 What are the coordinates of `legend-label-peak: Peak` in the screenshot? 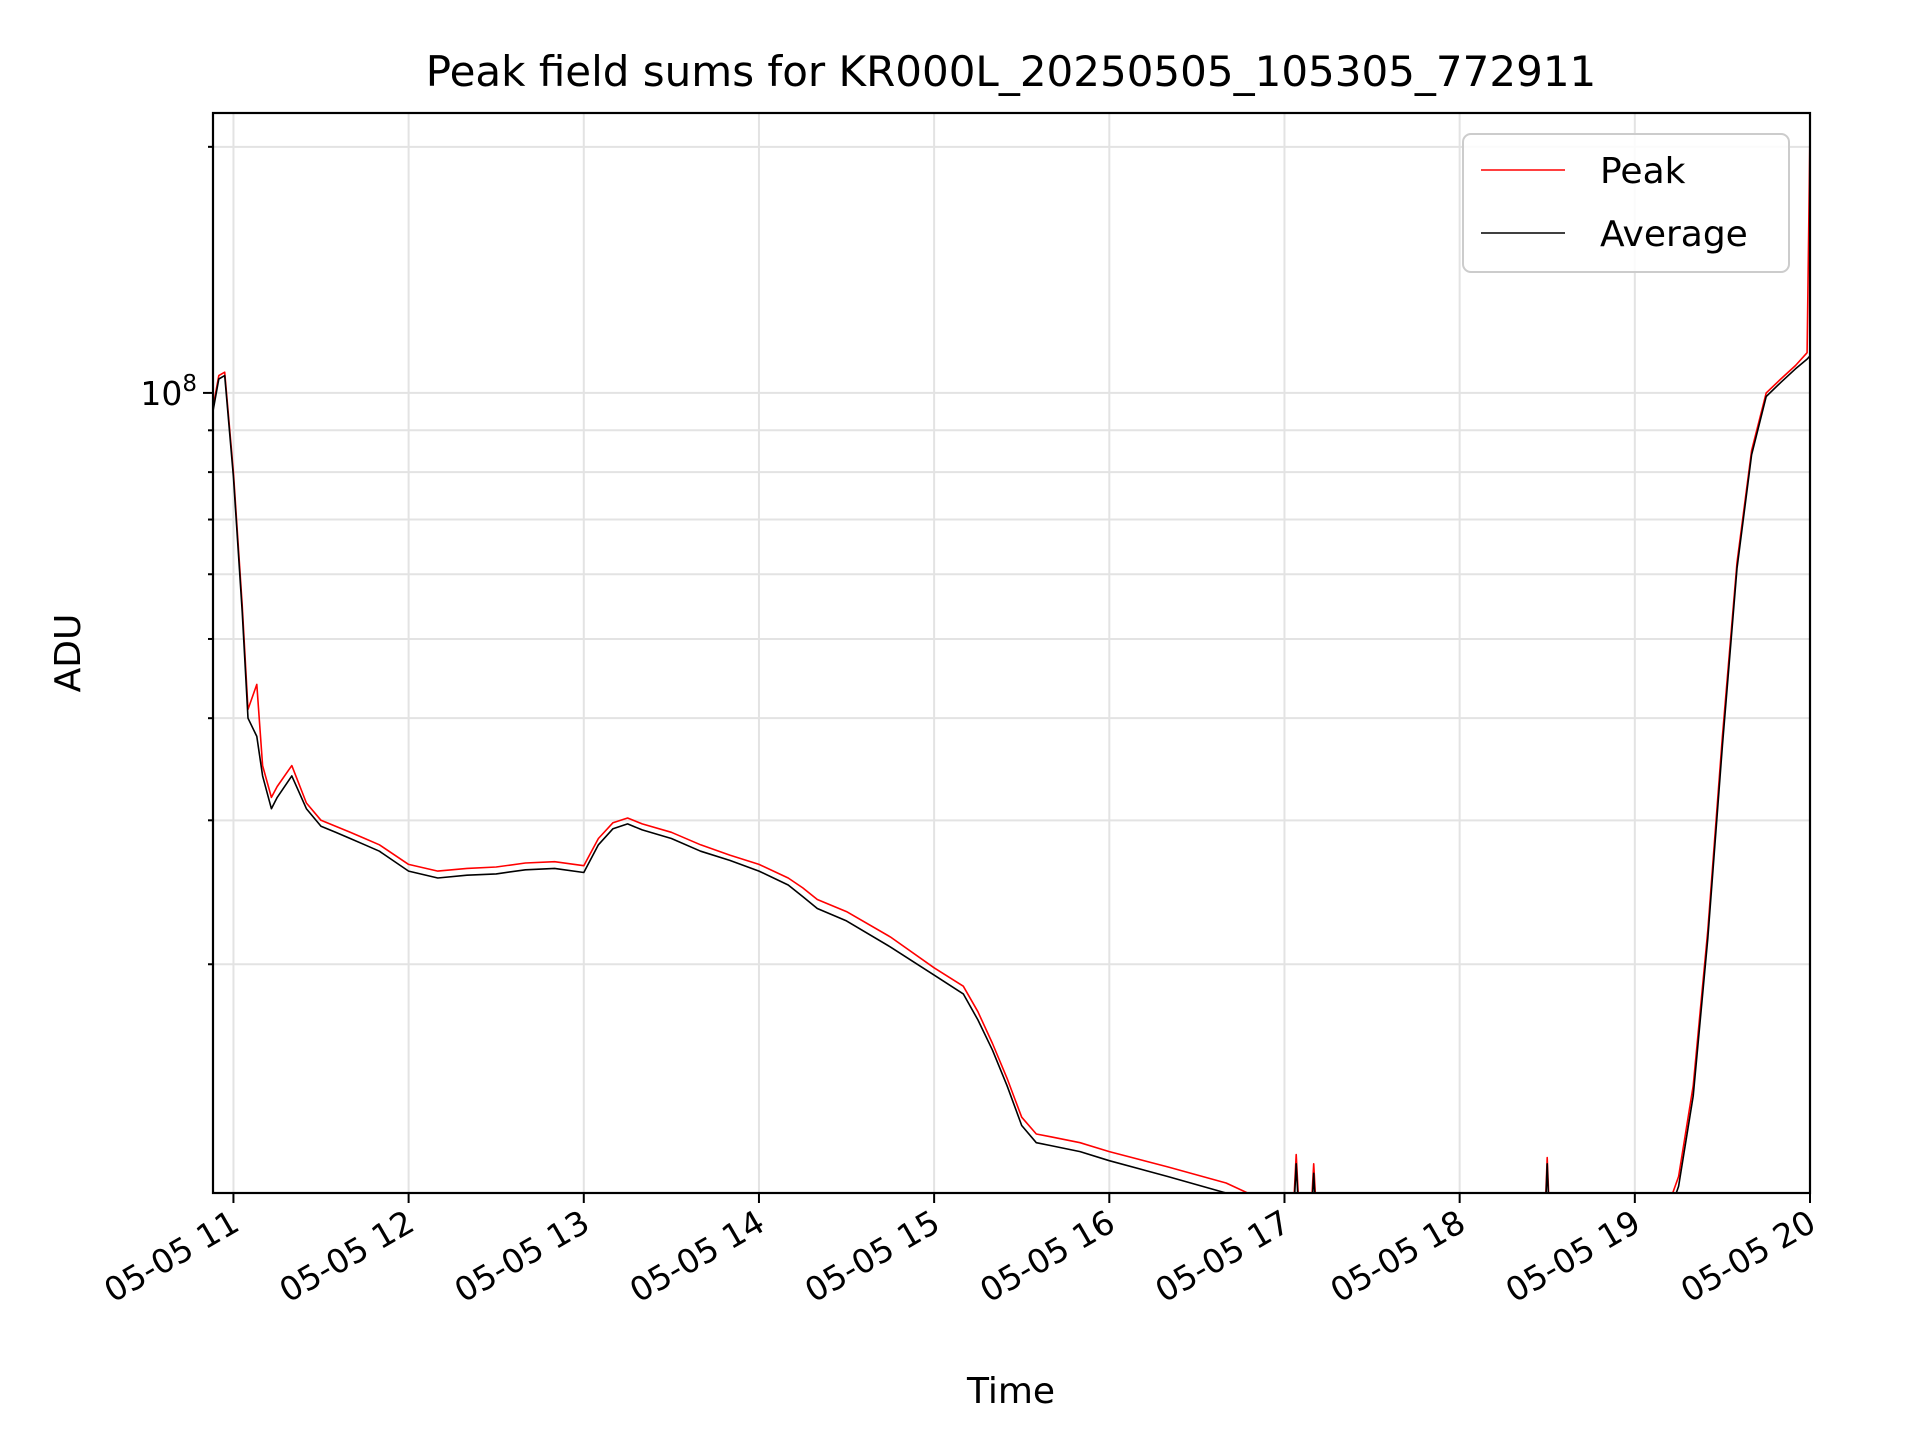 It's located at (1643, 171).